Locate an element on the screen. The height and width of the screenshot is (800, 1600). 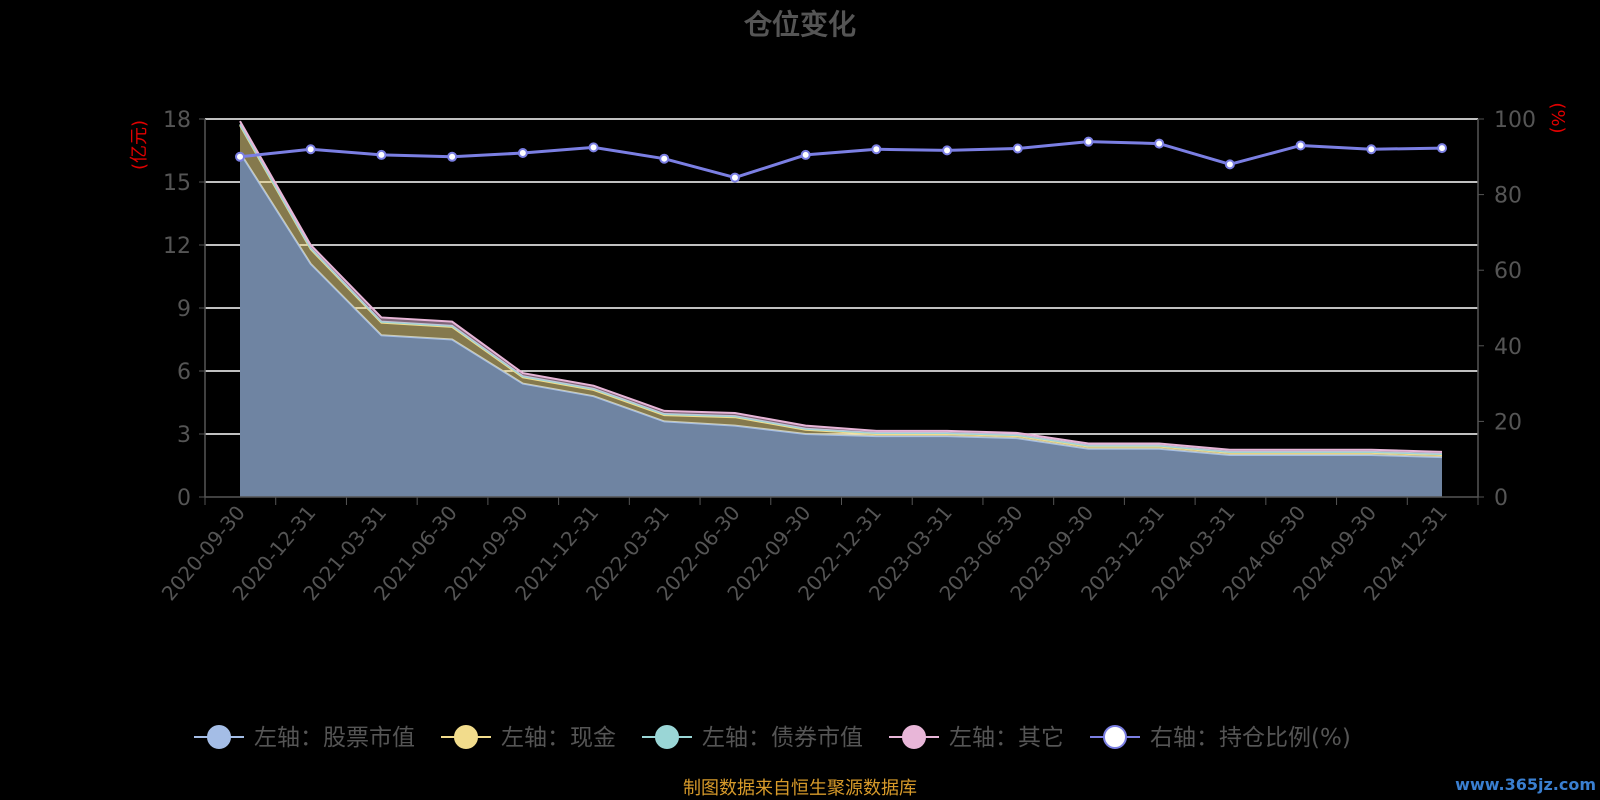
ratio-line is located at coordinates (841, 160).